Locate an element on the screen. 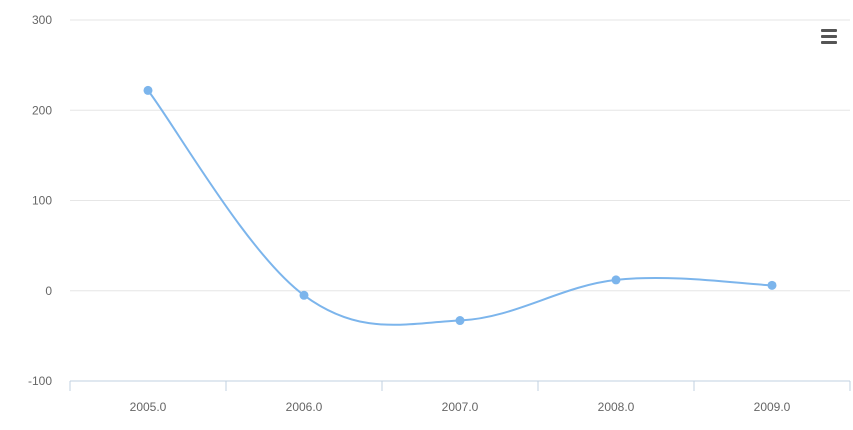 This screenshot has height=430, width=853. y-tick-label: 300 is located at coordinates (42, 20).